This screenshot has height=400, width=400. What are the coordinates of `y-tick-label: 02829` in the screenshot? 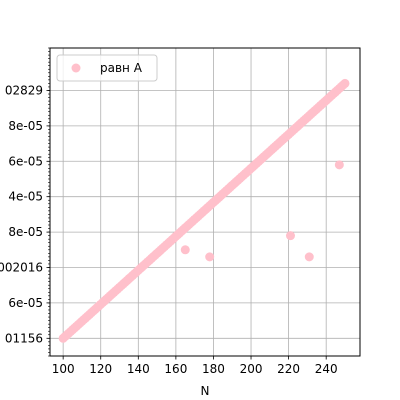 It's located at (24, 90).